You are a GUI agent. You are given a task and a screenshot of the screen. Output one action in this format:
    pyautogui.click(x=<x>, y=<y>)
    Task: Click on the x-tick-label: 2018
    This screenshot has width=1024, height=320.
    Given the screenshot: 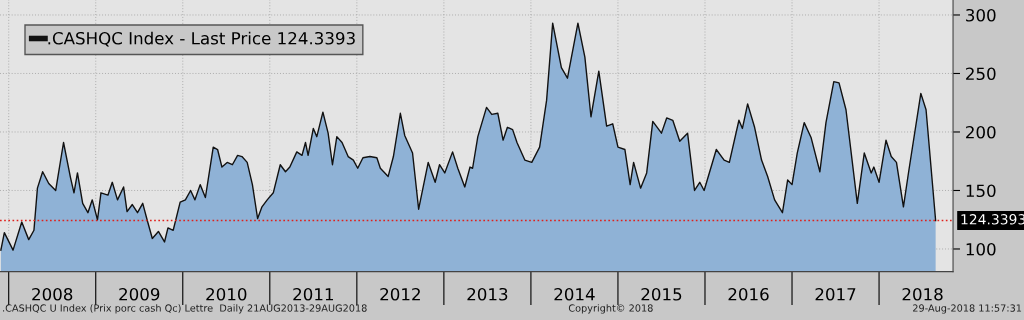 What is the action you would take?
    pyautogui.click(x=922, y=294)
    